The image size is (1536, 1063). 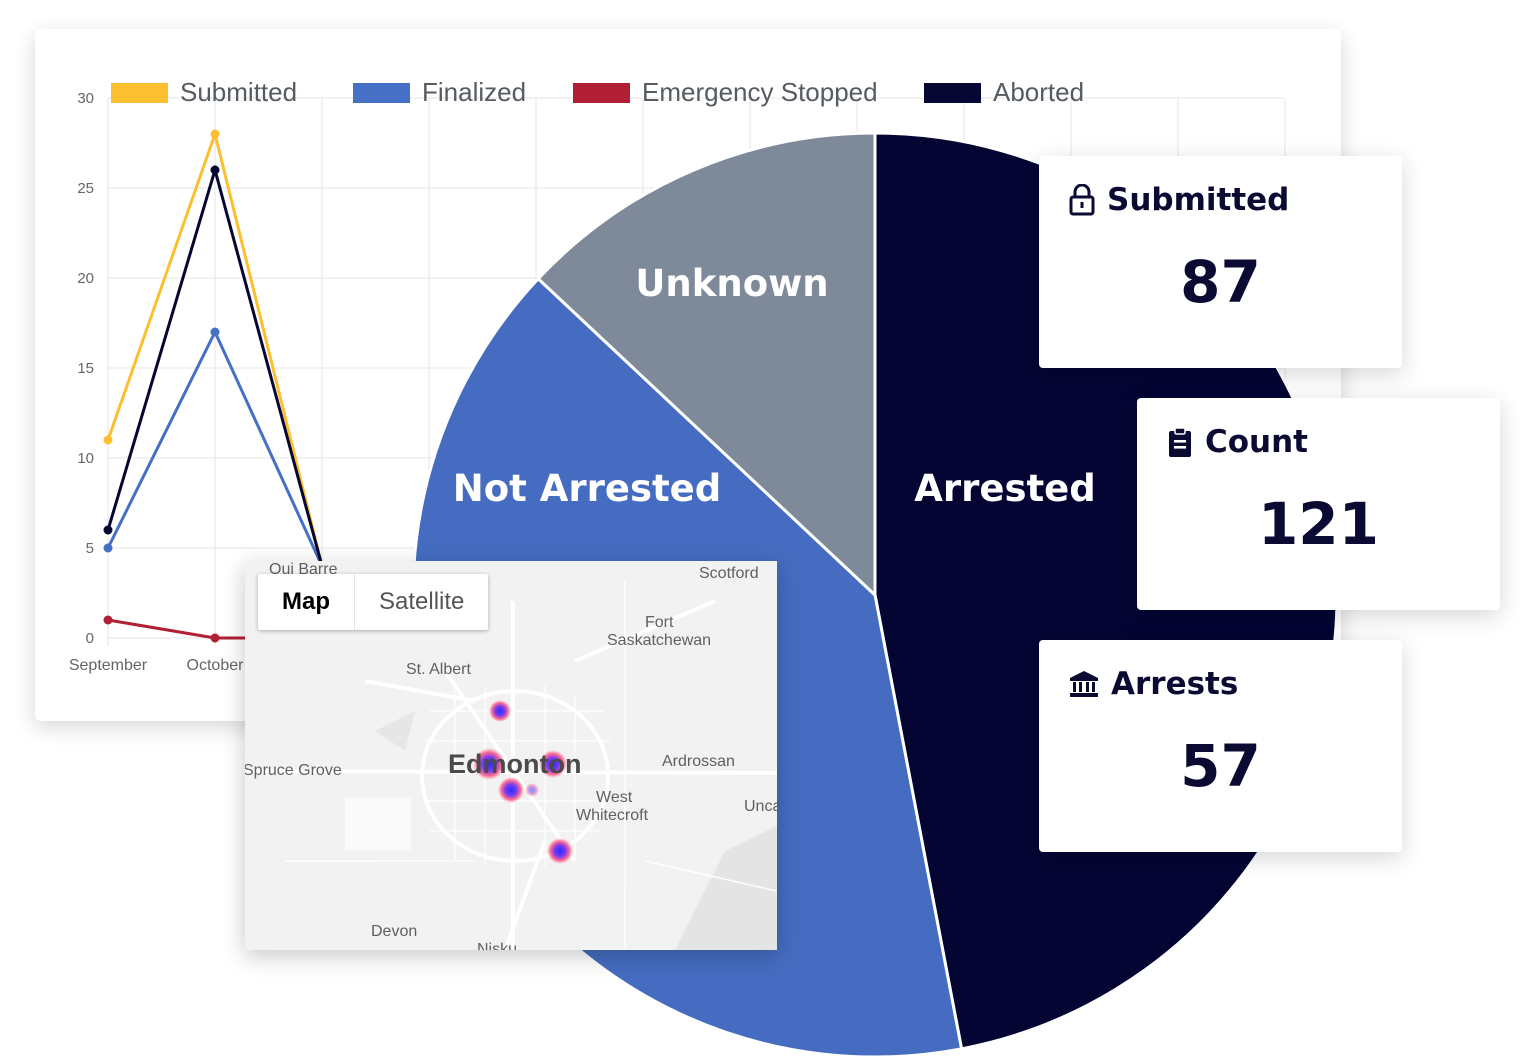 What do you see at coordinates (1318, 524) in the screenshot?
I see `stat-value-count: 121` at bounding box center [1318, 524].